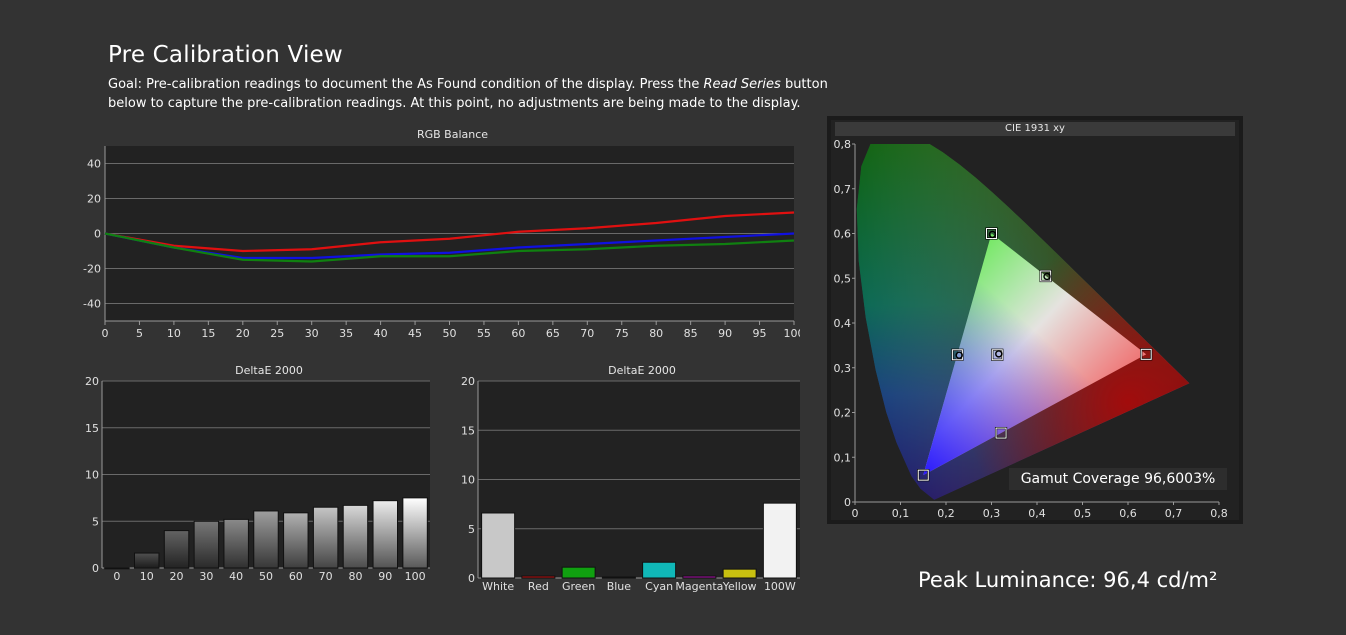 This screenshot has height=635, width=1346. Describe the element at coordinates (277, 333) in the screenshot. I see `x-tick-label: 25` at that location.